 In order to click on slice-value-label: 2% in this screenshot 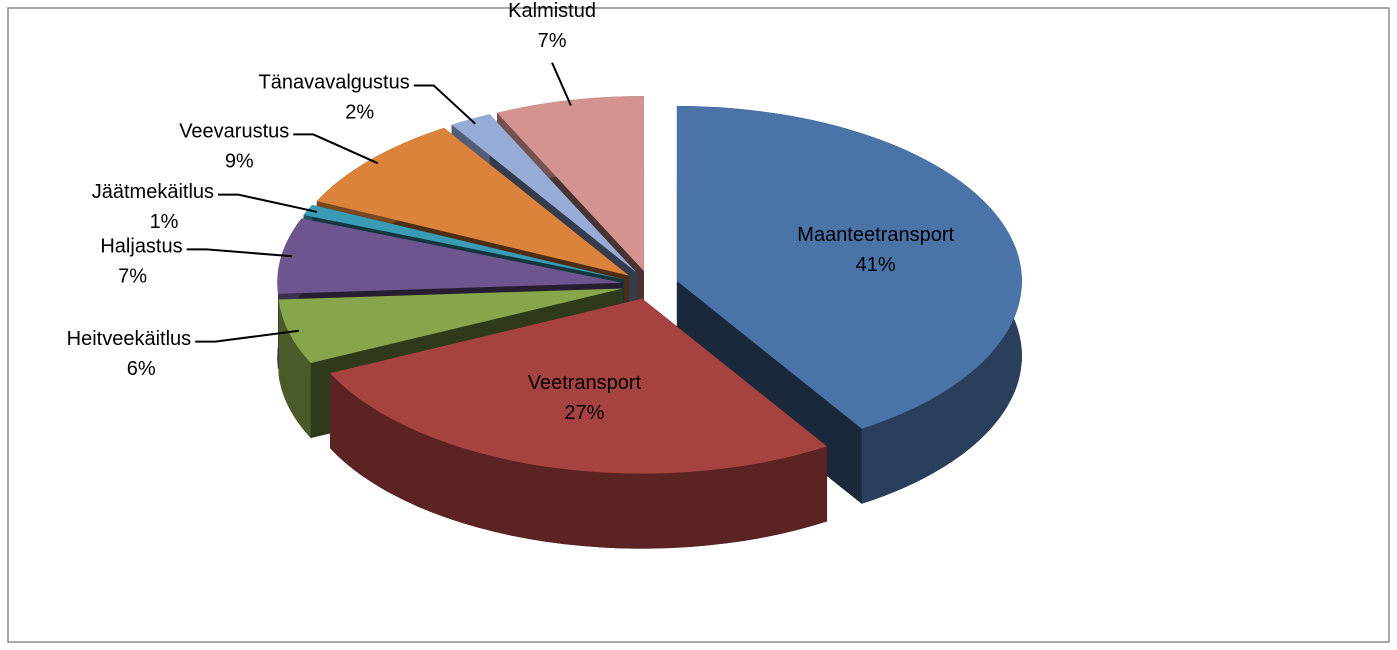, I will do `click(359, 113)`.